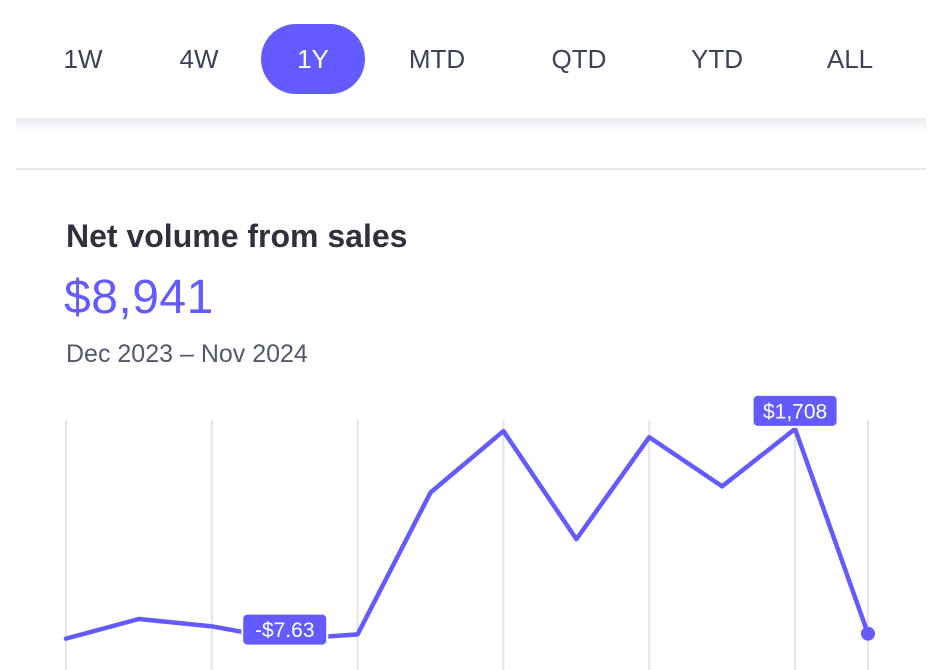 This screenshot has width=942, height=670. Describe the element at coordinates (579, 59) in the screenshot. I see `tab-qtd: QTD` at that location.